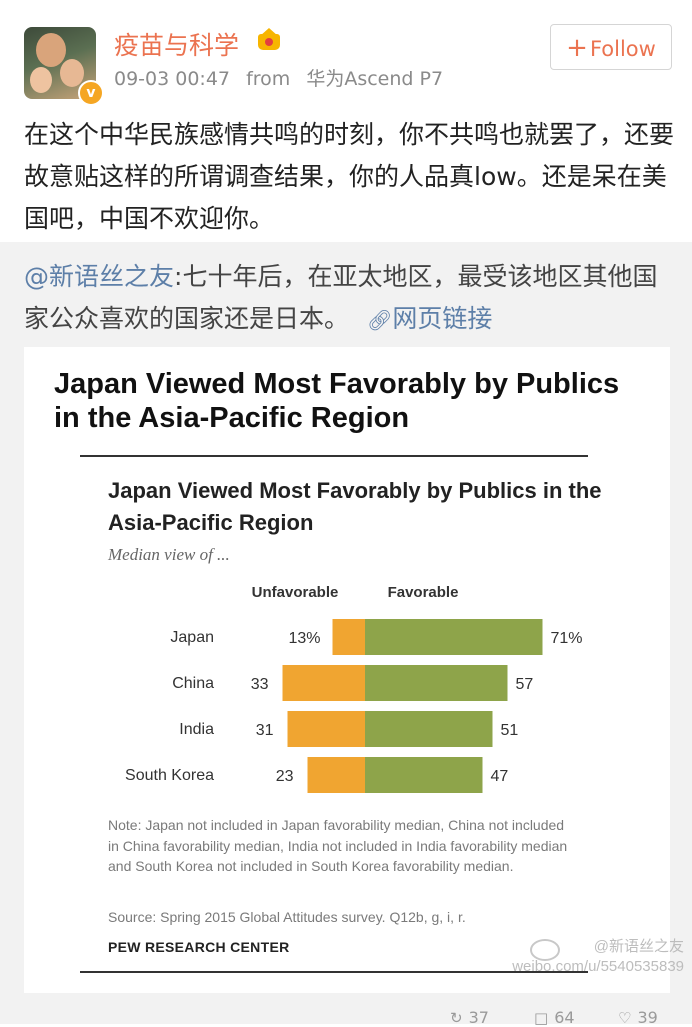 The height and width of the screenshot is (1027, 692). What do you see at coordinates (442, 318) in the screenshot?
I see `web-link: 网页链接` at bounding box center [442, 318].